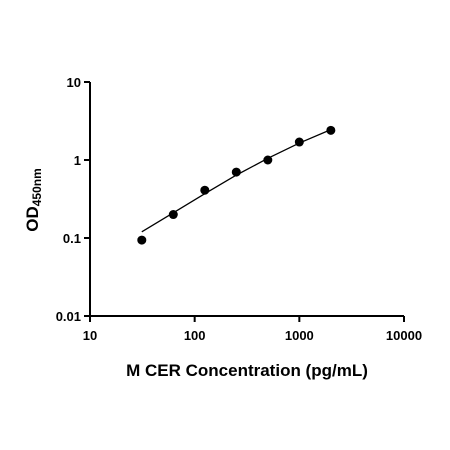 The width and height of the screenshot is (450, 450). What do you see at coordinates (32, 219) in the screenshot?
I see `y-axis-title-main: OD` at bounding box center [32, 219].